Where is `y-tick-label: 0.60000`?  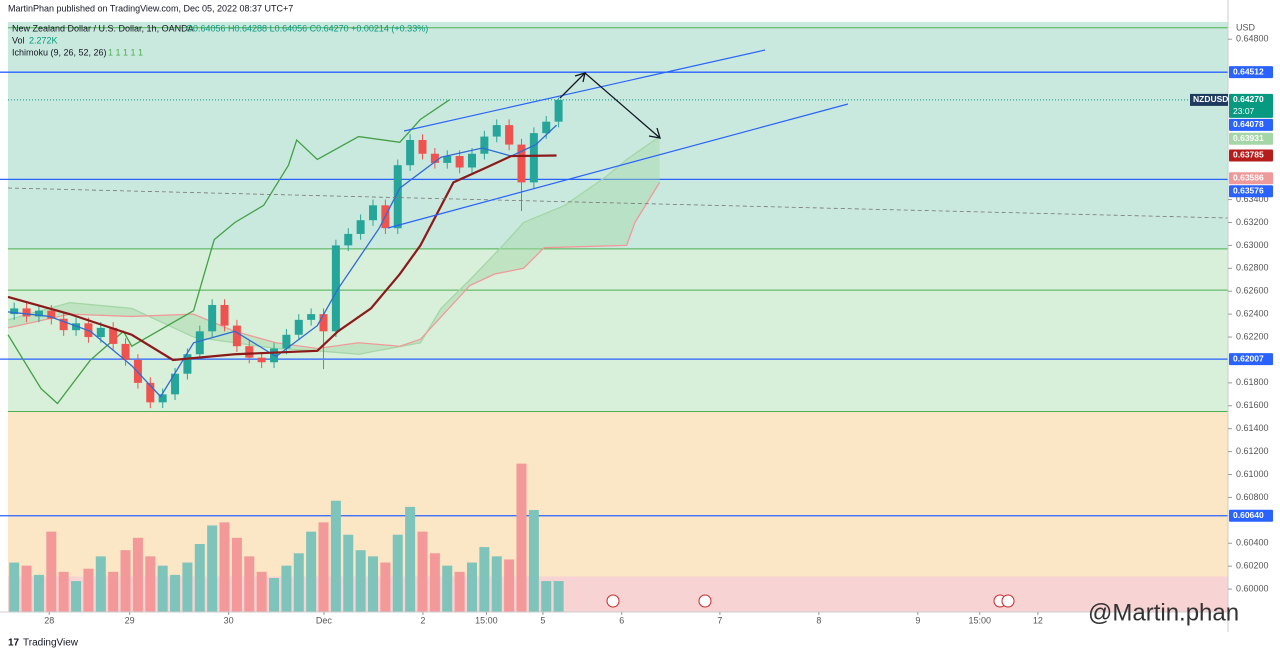
y-tick-label: 0.60000 is located at coordinates (1252, 588).